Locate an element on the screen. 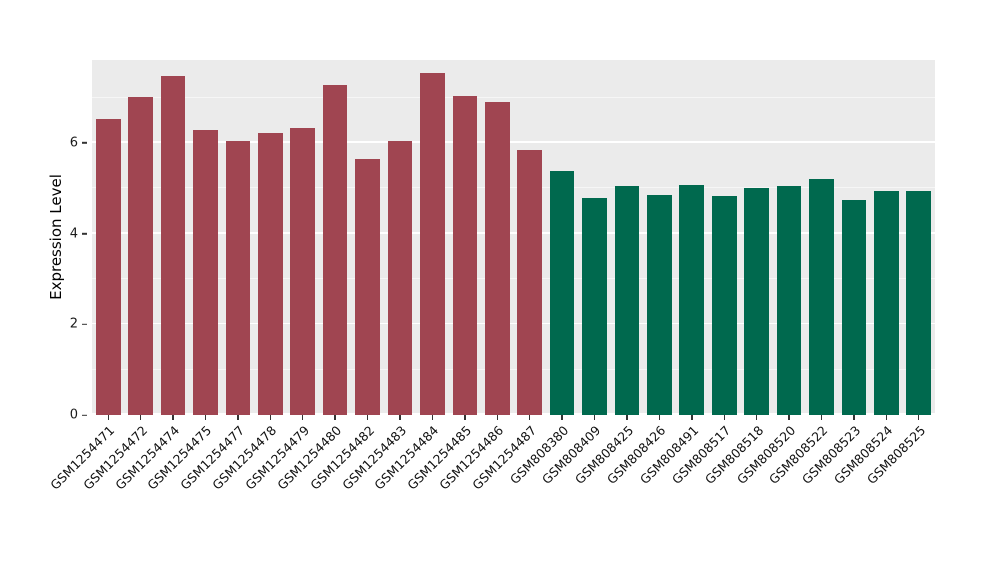  bar-GSM808524 is located at coordinates (886, 302).